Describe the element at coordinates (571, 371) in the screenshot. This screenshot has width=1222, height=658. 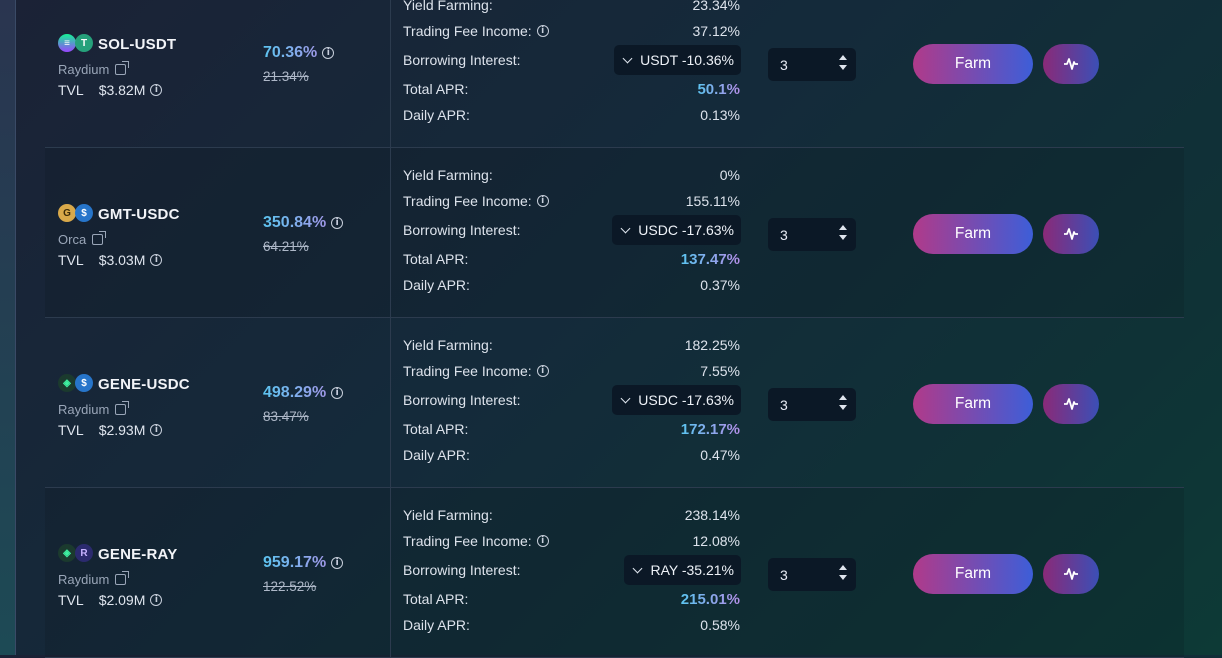
I see `trading-fee-line: Trading Fee Income: i 7.55%` at that location.